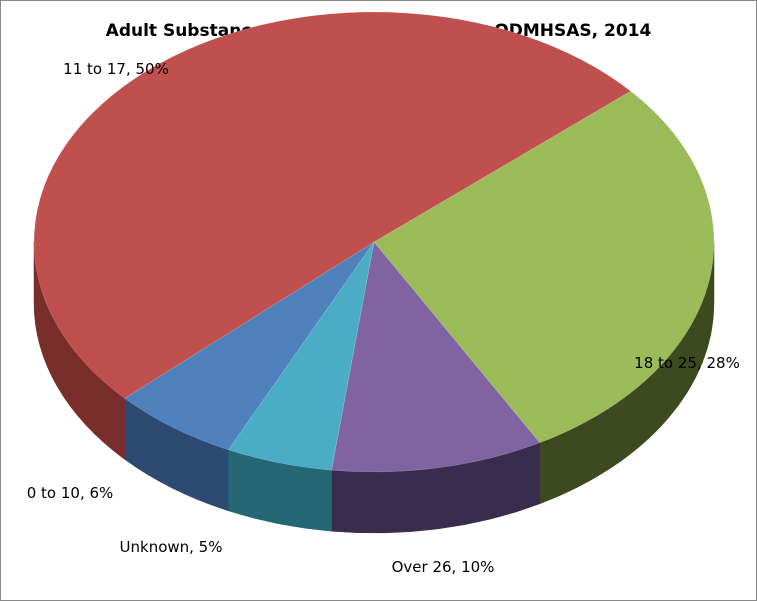 The height and width of the screenshot is (601, 757). What do you see at coordinates (171, 547) in the screenshot?
I see `data-label-unknown: Unknown, 5%` at bounding box center [171, 547].